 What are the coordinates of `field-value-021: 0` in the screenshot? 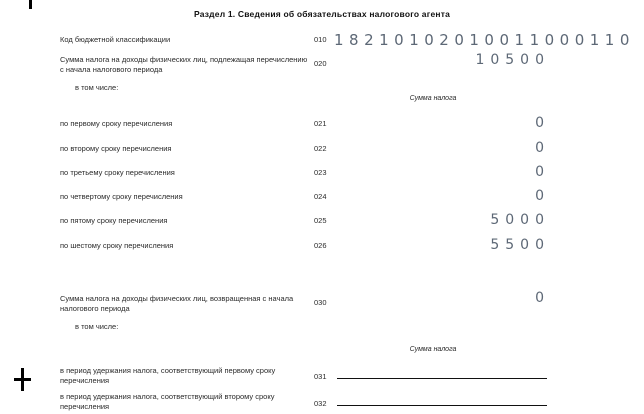 It's located at (542, 123).